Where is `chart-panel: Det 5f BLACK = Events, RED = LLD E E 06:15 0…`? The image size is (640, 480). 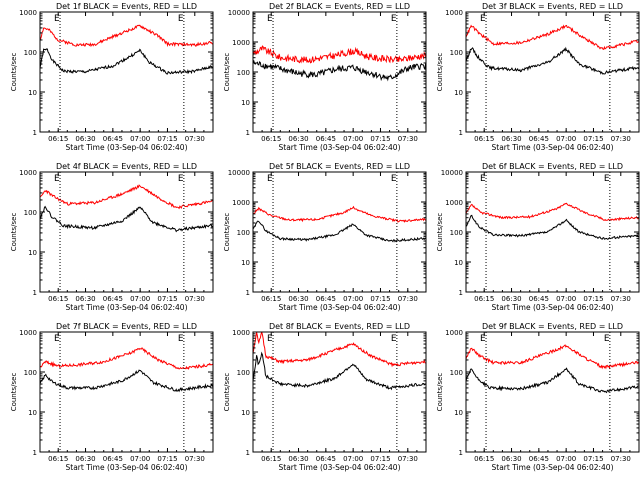 chart-panel: Det 5f BLACK = Events, RED = LLD E E 06:15 0… is located at coordinates (325, 237).